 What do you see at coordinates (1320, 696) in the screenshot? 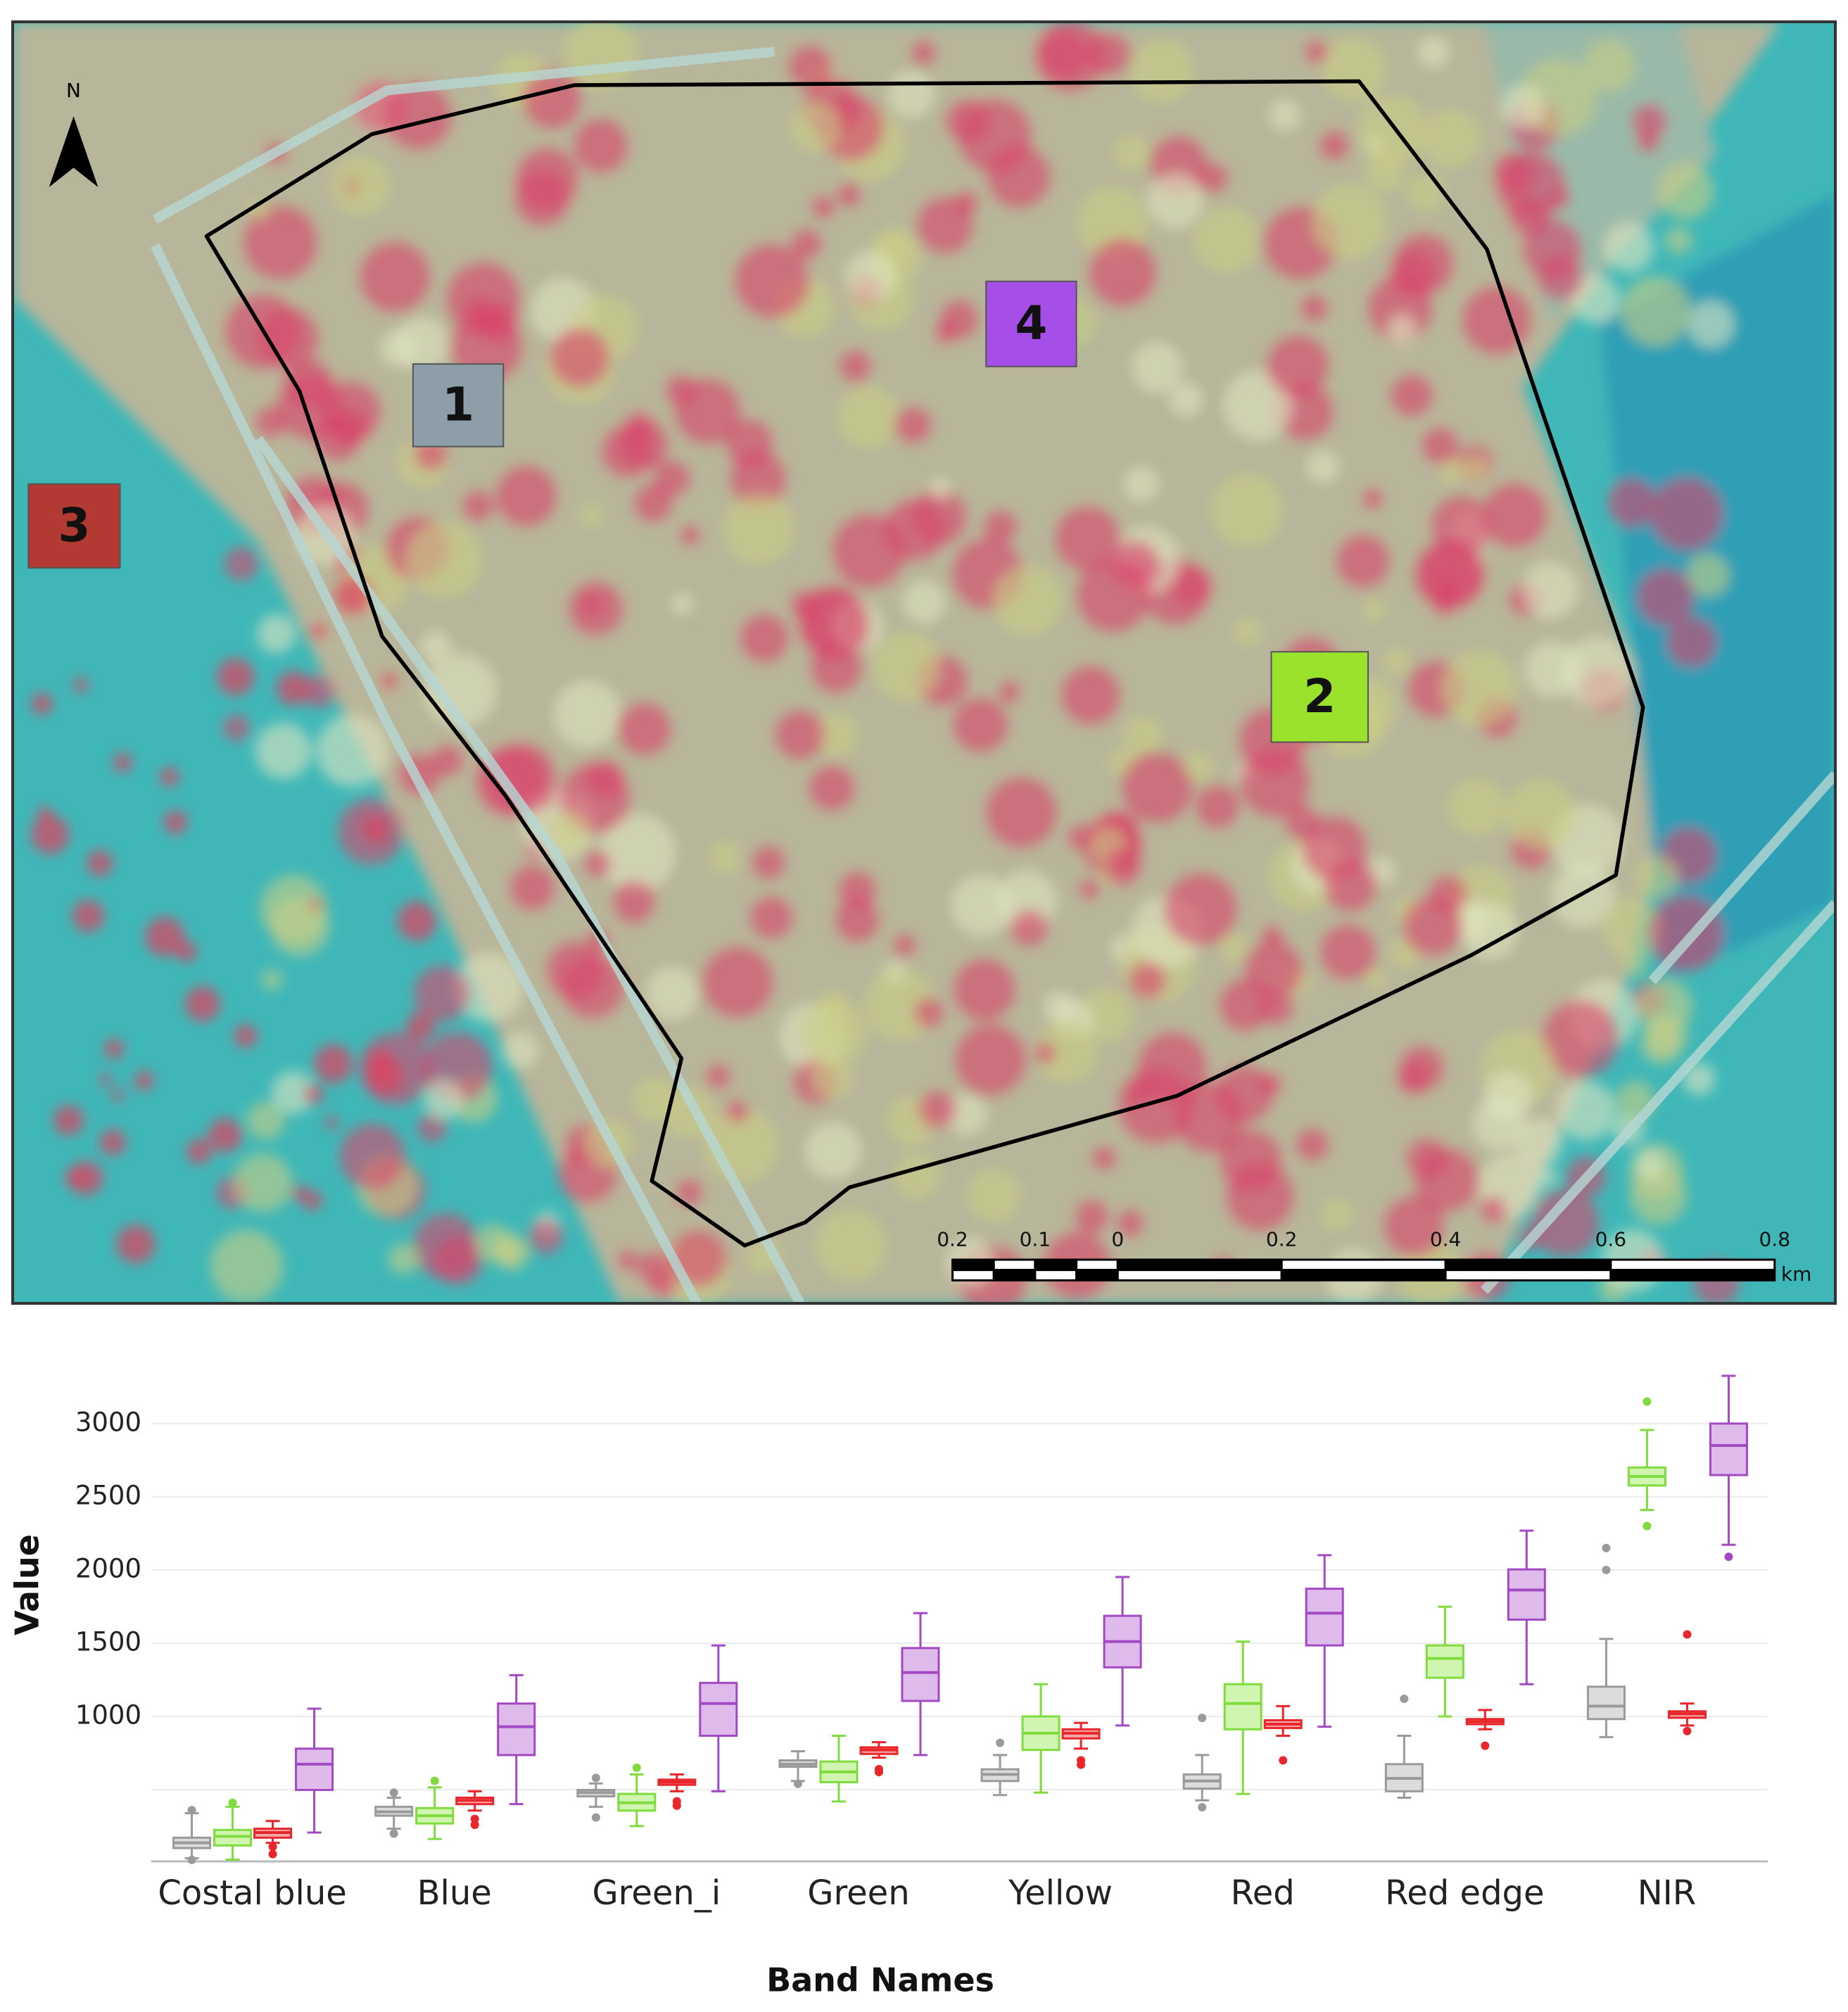
I see `class-label: 2` at bounding box center [1320, 696].